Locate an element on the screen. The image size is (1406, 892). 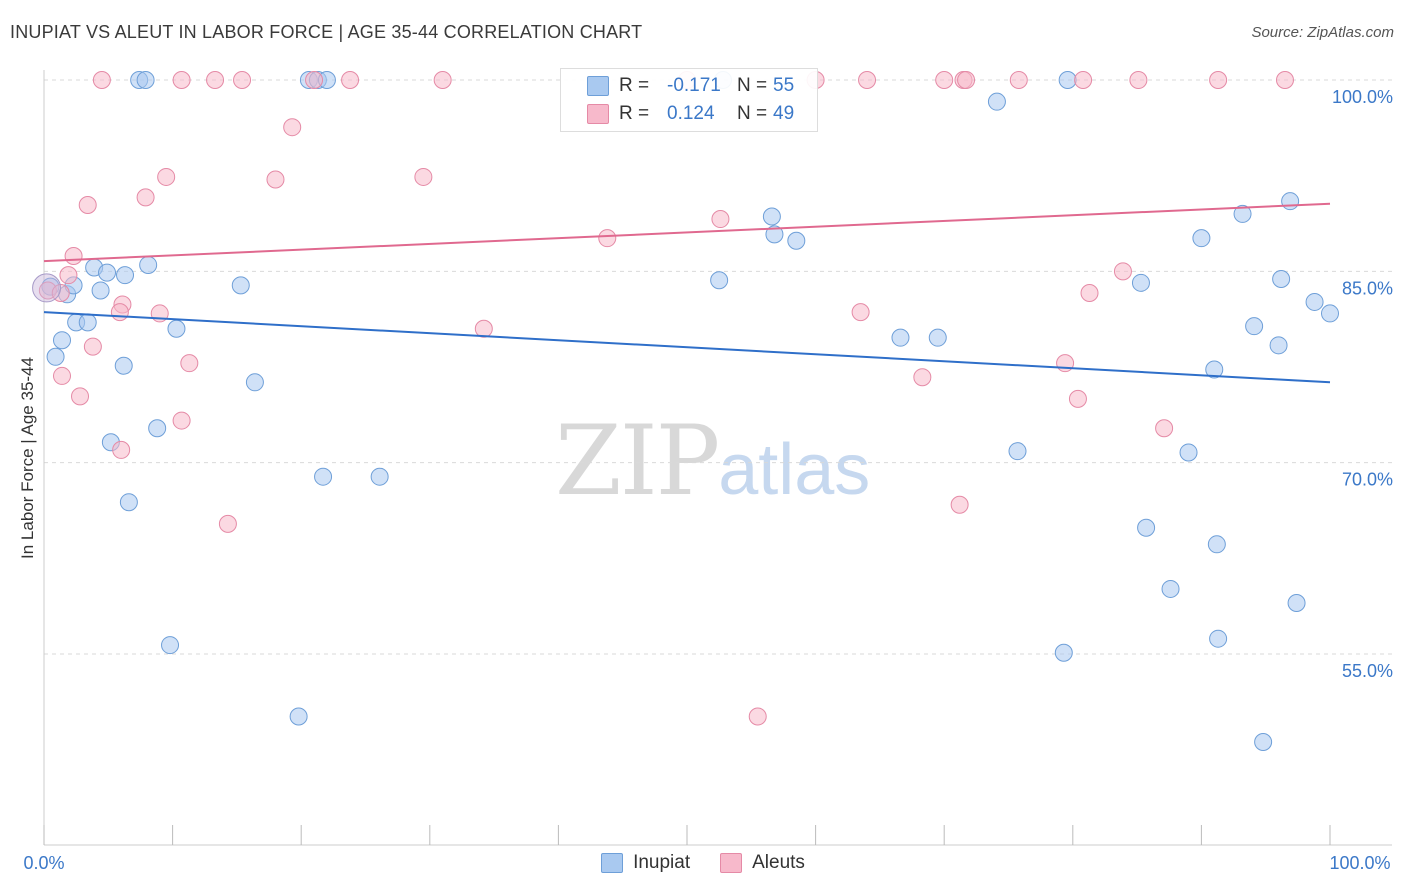
y-tick-label: 55.0% is located at coordinates (1367, 671).